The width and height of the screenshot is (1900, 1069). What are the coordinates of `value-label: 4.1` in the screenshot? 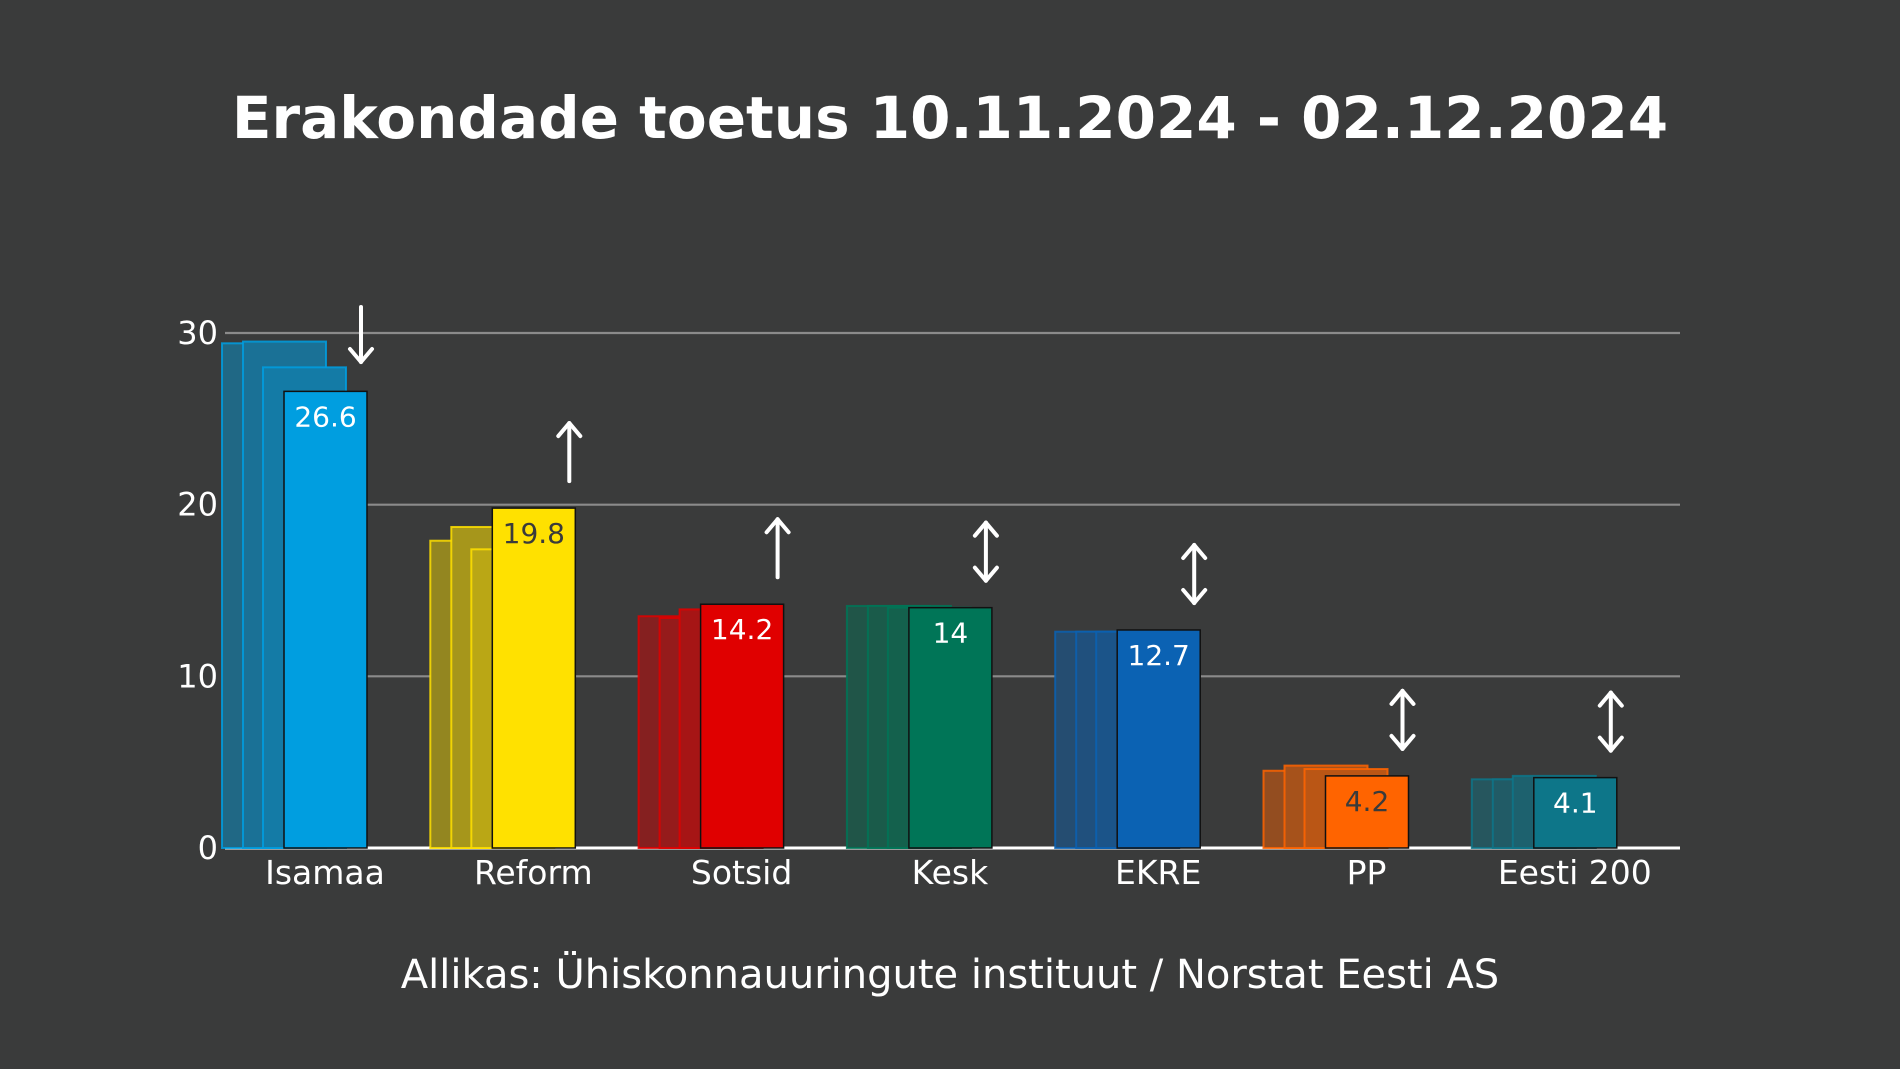 It's located at (1575, 803).